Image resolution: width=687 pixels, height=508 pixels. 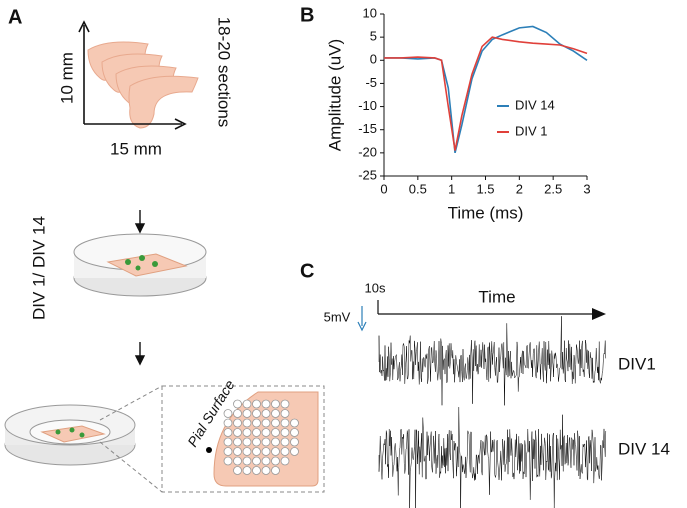 What do you see at coordinates (143, 85) in the screenshot?
I see `slices` at bounding box center [143, 85].